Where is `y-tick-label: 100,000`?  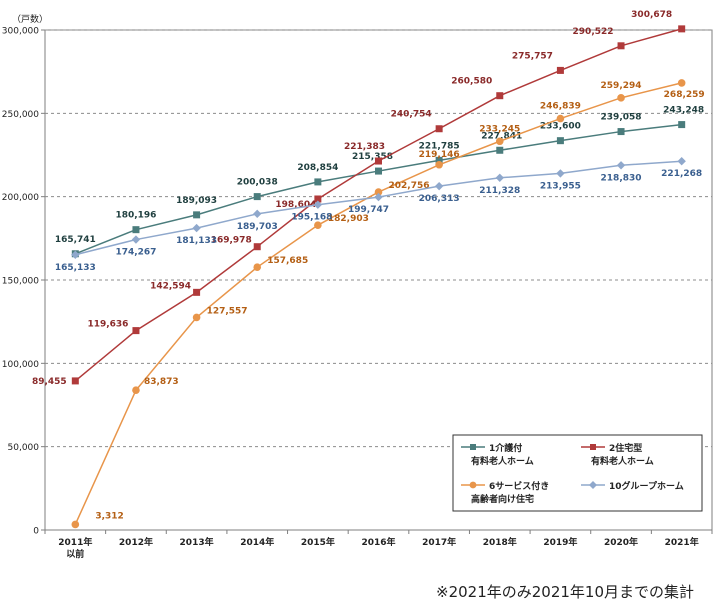 y-tick-label: 100,000 is located at coordinates (20, 365).